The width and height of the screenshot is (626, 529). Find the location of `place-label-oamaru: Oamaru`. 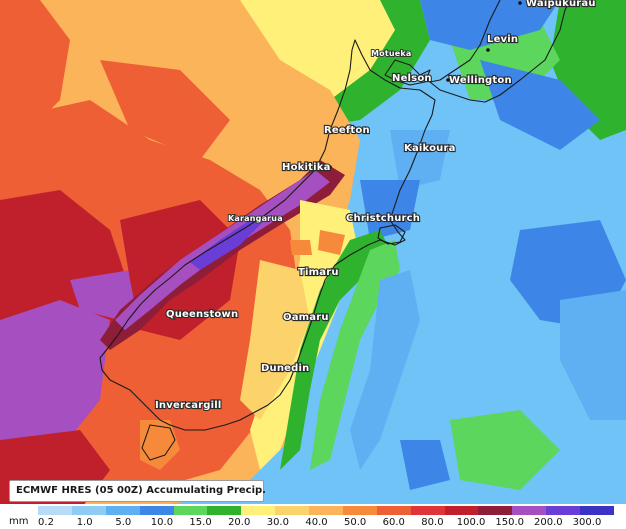

place-label-oamaru: Oamaru is located at coordinates (306, 317).